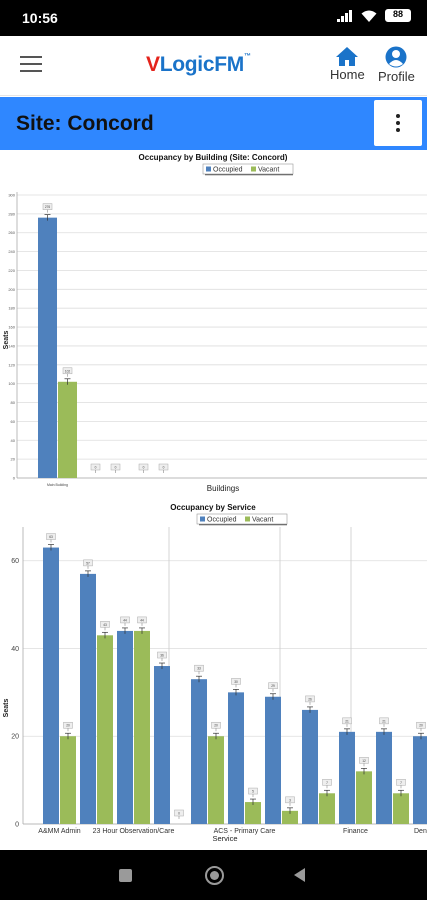 This screenshot has height=900, width=427. What do you see at coordinates (262, 520) in the screenshot?
I see `legend-label-vacant: Vacant` at bounding box center [262, 520].